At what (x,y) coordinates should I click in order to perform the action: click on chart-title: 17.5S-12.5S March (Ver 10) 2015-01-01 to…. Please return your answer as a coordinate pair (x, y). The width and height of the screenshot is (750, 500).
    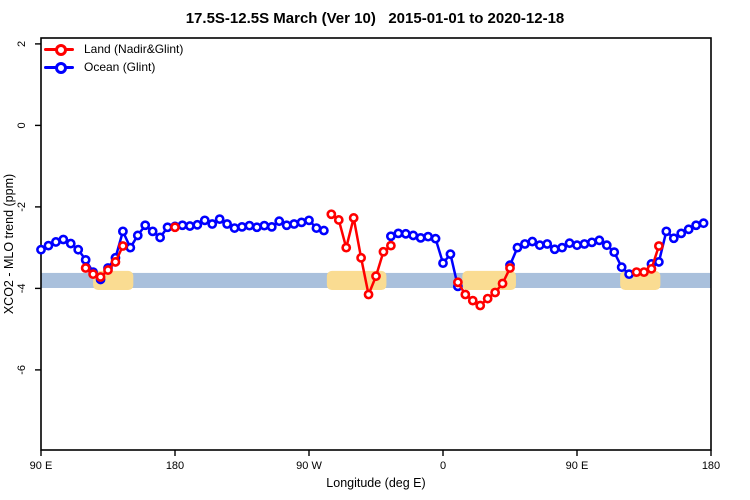
    Looking at the image, I should click on (375, 18).